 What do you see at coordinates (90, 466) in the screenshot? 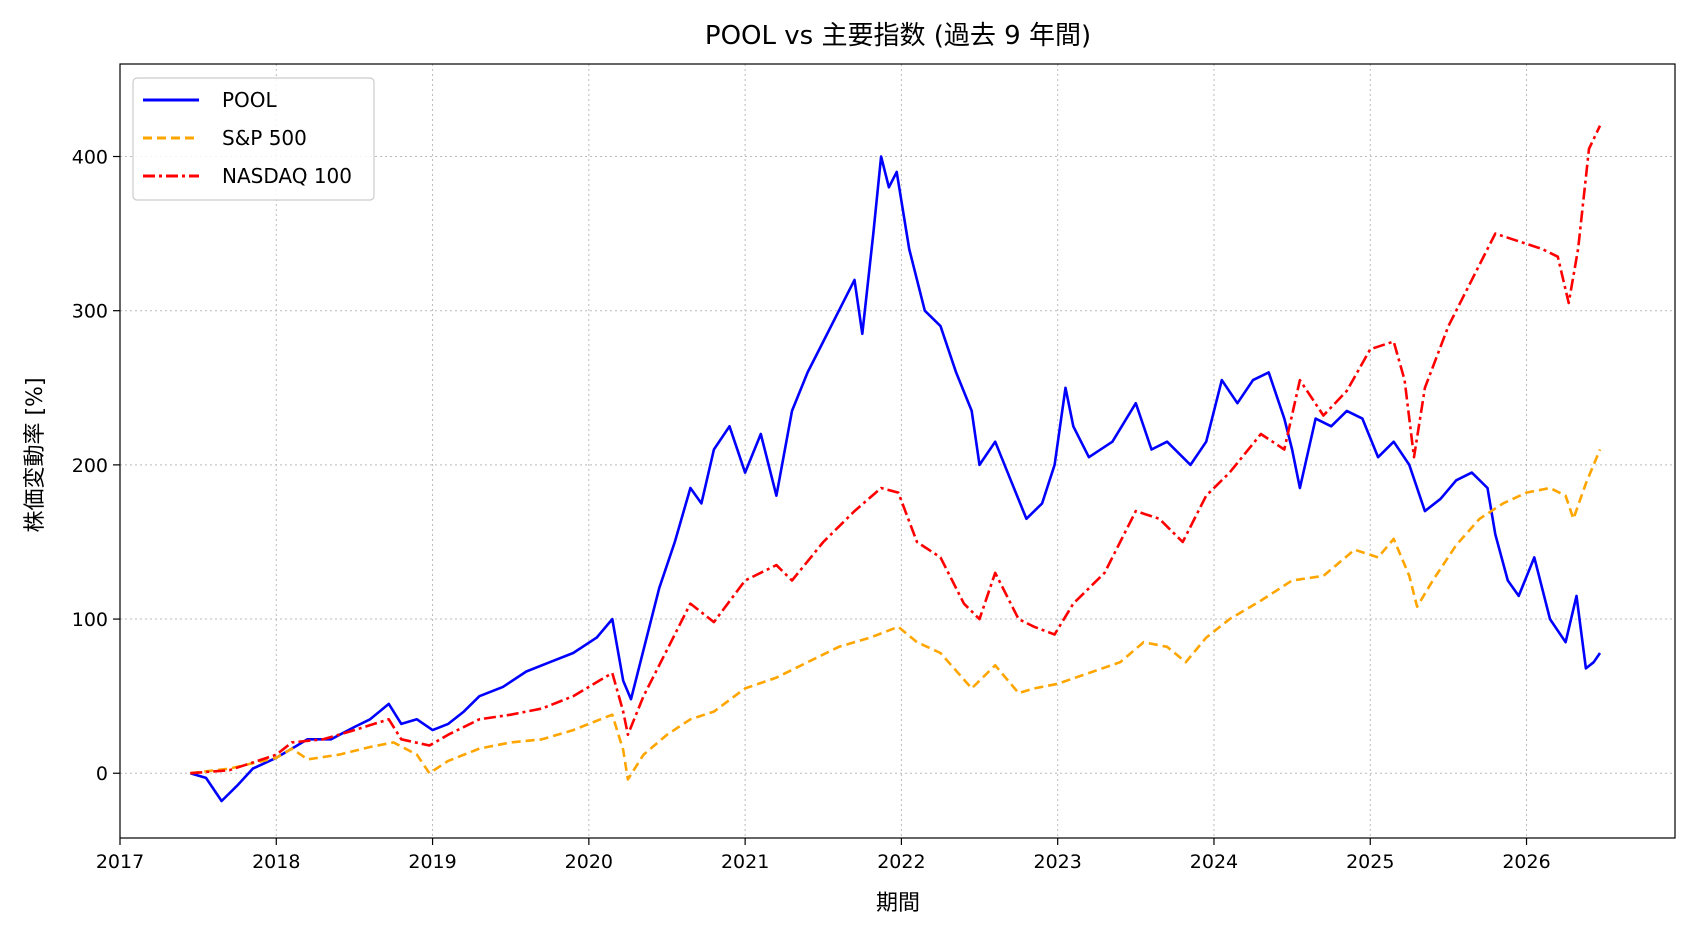
I see `y-tick-label: 200` at bounding box center [90, 466].